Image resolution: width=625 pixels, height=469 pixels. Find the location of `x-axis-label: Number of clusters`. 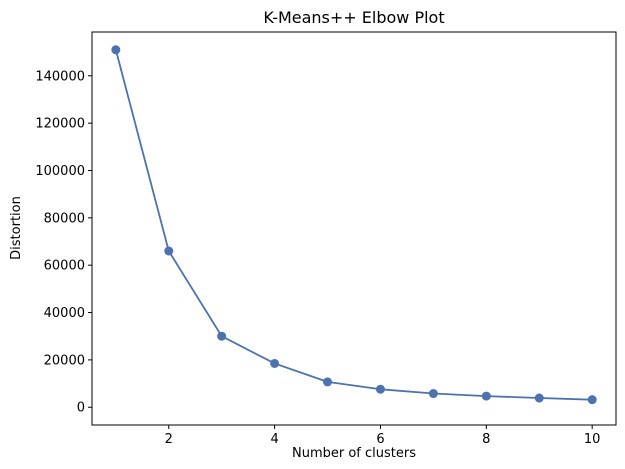

x-axis-label: Number of clusters is located at coordinates (354, 453).